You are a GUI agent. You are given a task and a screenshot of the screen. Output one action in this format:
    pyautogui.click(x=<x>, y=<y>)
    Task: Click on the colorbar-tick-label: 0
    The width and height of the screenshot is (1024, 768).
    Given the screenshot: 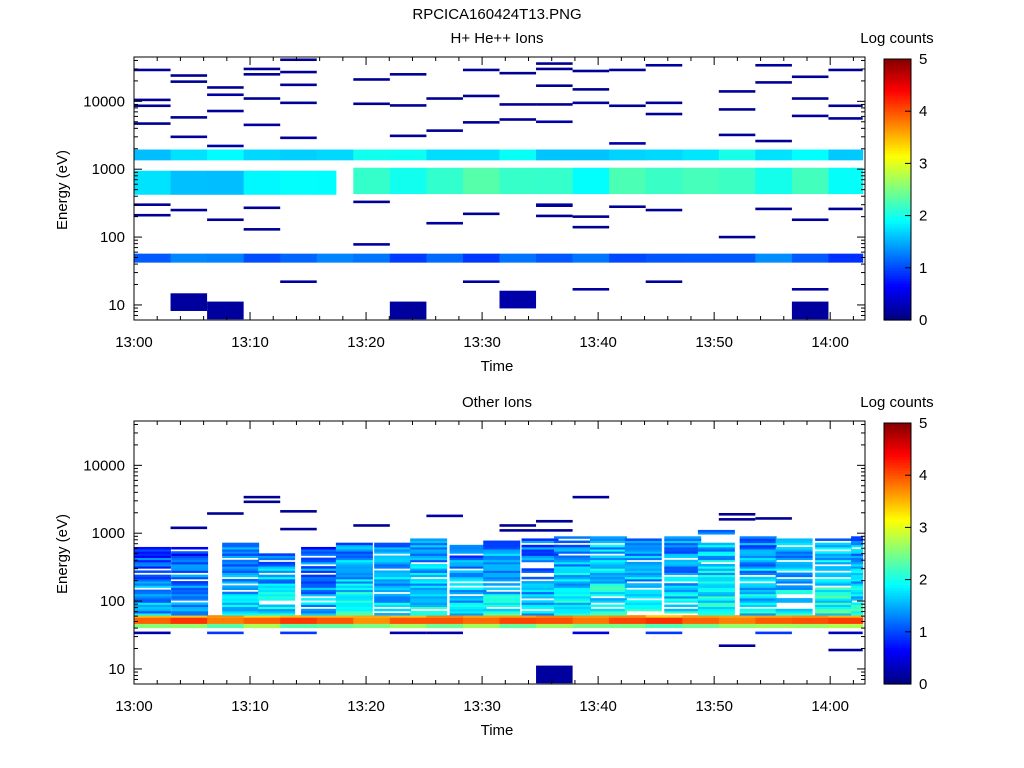 What is the action you would take?
    pyautogui.click(x=923, y=684)
    